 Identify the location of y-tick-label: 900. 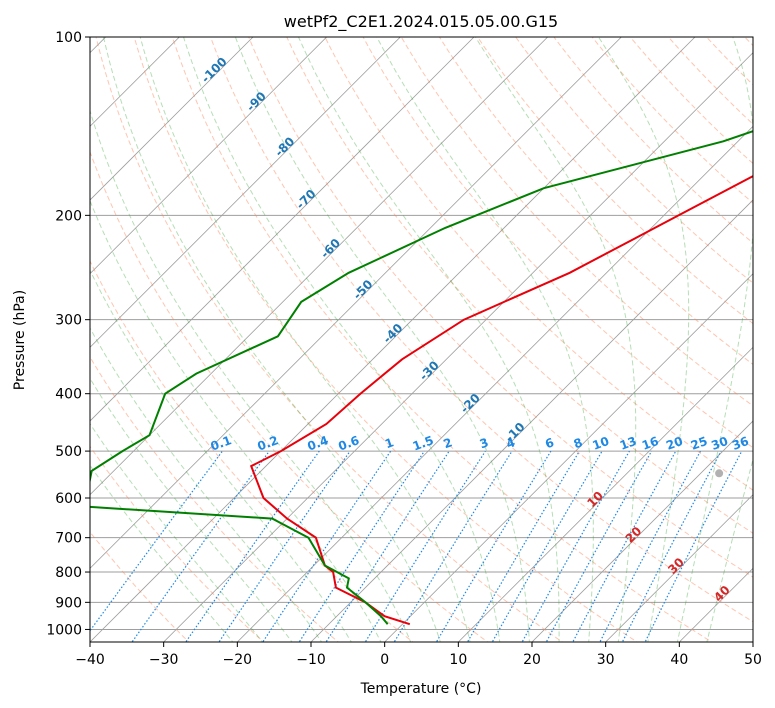
(68, 603).